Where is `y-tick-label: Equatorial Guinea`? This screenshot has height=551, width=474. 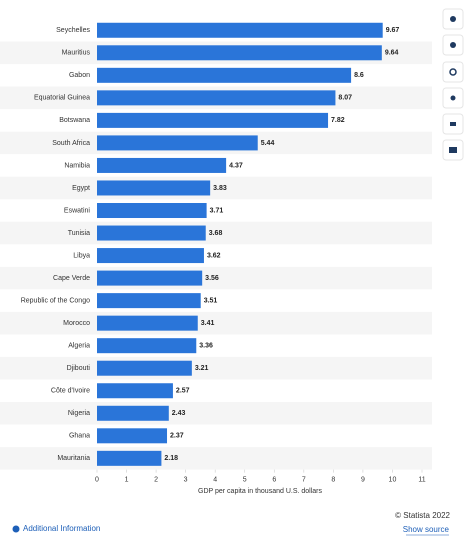 y-tick-label: Equatorial Guinea is located at coordinates (62, 98).